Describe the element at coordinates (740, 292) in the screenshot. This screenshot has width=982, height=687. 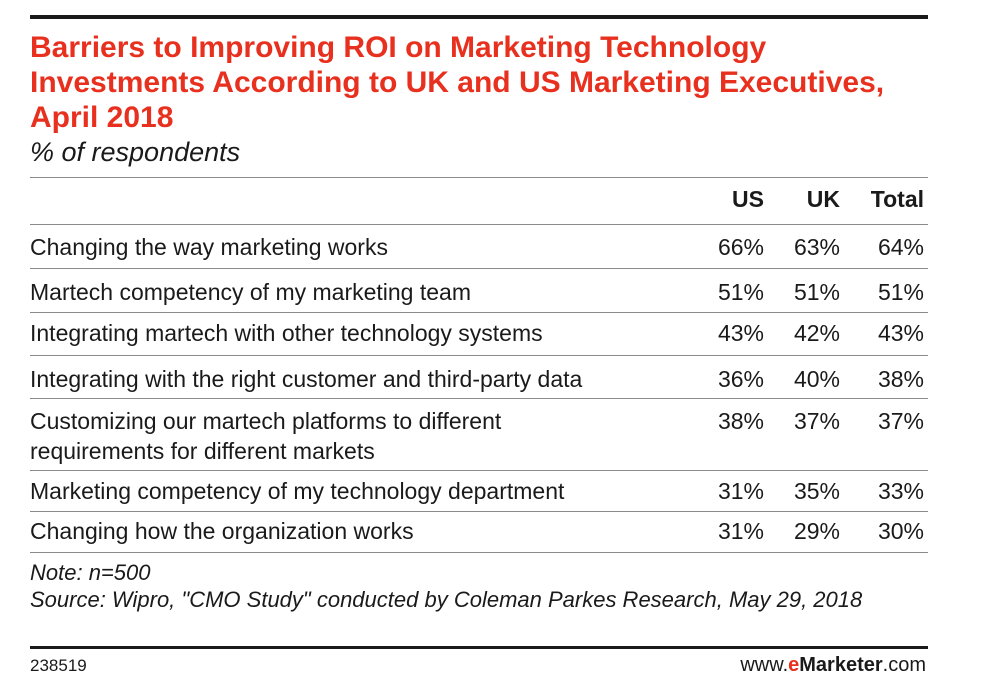
I see `cell-us: 51%` at that location.